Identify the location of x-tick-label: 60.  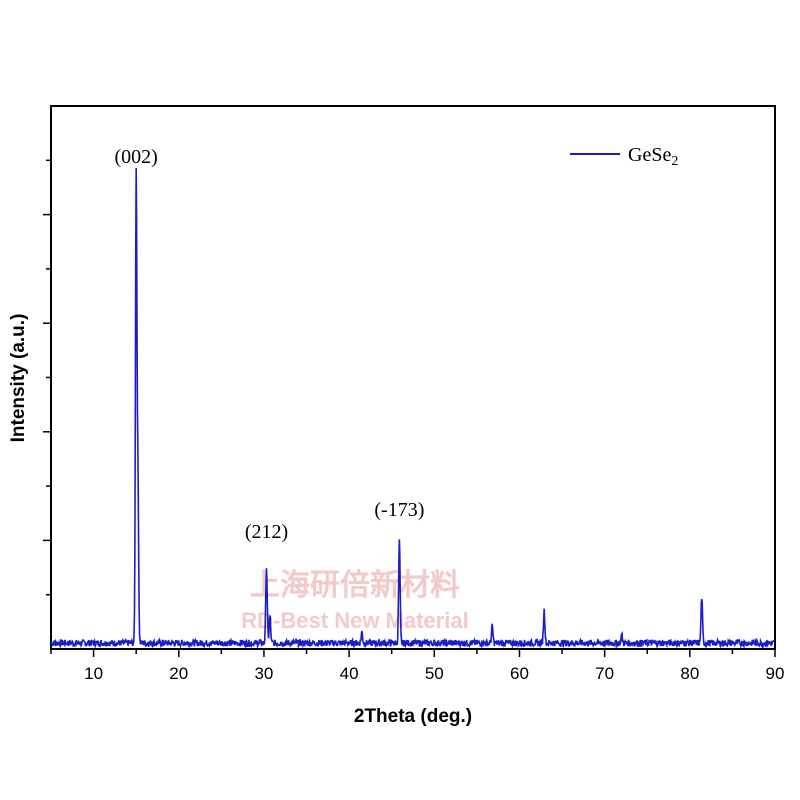
(519, 673).